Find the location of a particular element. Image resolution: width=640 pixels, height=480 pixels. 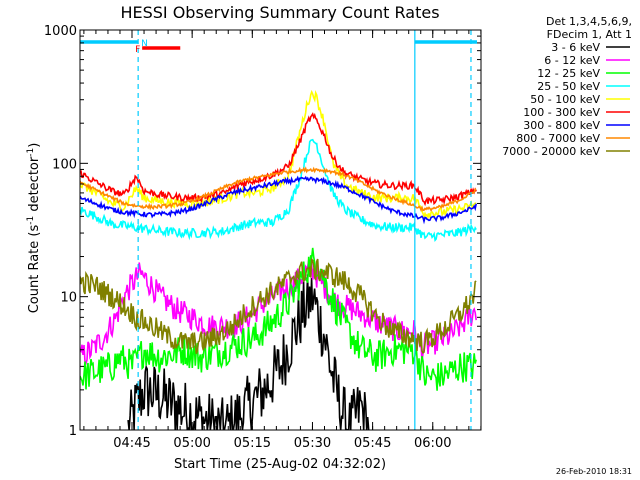

x-tick-label-5: 06:00 is located at coordinates (432, 443).